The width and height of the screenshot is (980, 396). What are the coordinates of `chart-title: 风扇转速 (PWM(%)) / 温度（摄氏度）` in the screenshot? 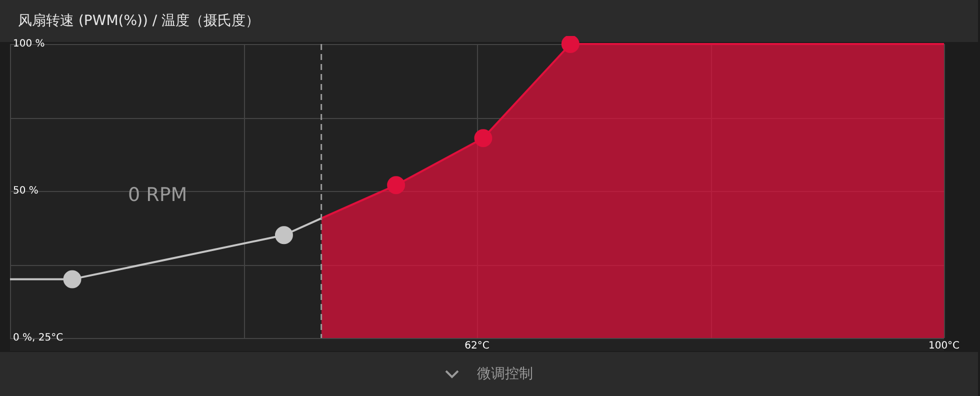 It's located at (139, 21).